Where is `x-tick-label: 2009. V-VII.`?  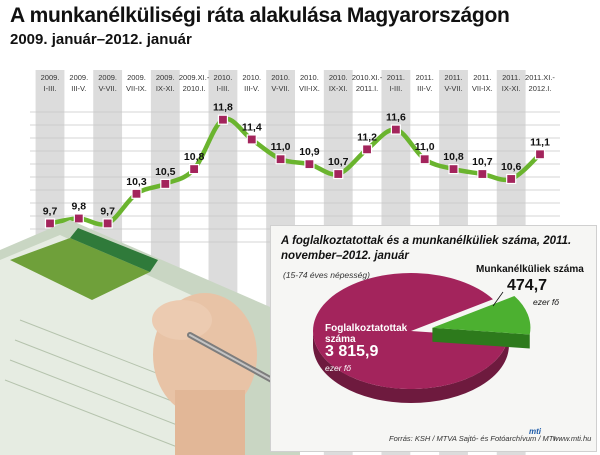 x-tick-label: 2009. V-VII. is located at coordinates (107, 83).